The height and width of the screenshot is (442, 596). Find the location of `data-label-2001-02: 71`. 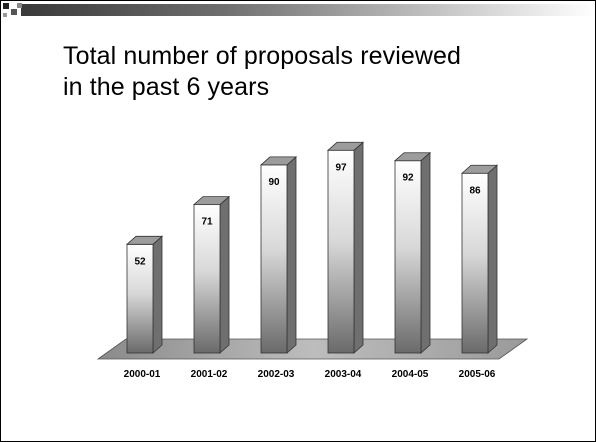

data-label-2001-02: 71 is located at coordinates (207, 222).